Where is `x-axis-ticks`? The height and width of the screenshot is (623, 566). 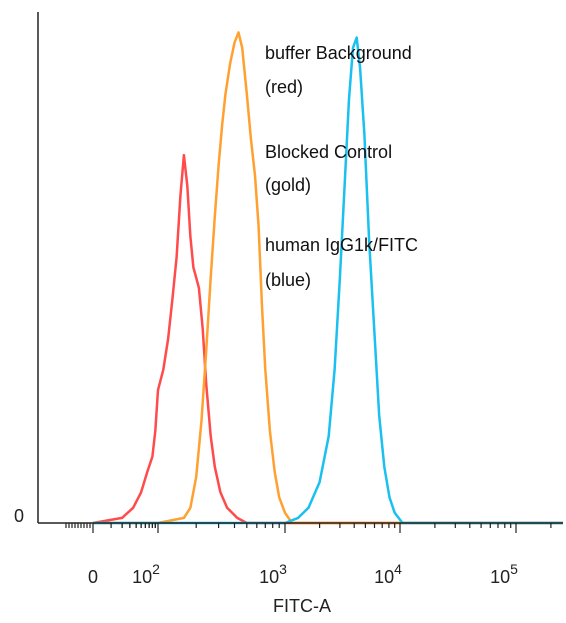
x-axis-ticks is located at coordinates (308, 528).